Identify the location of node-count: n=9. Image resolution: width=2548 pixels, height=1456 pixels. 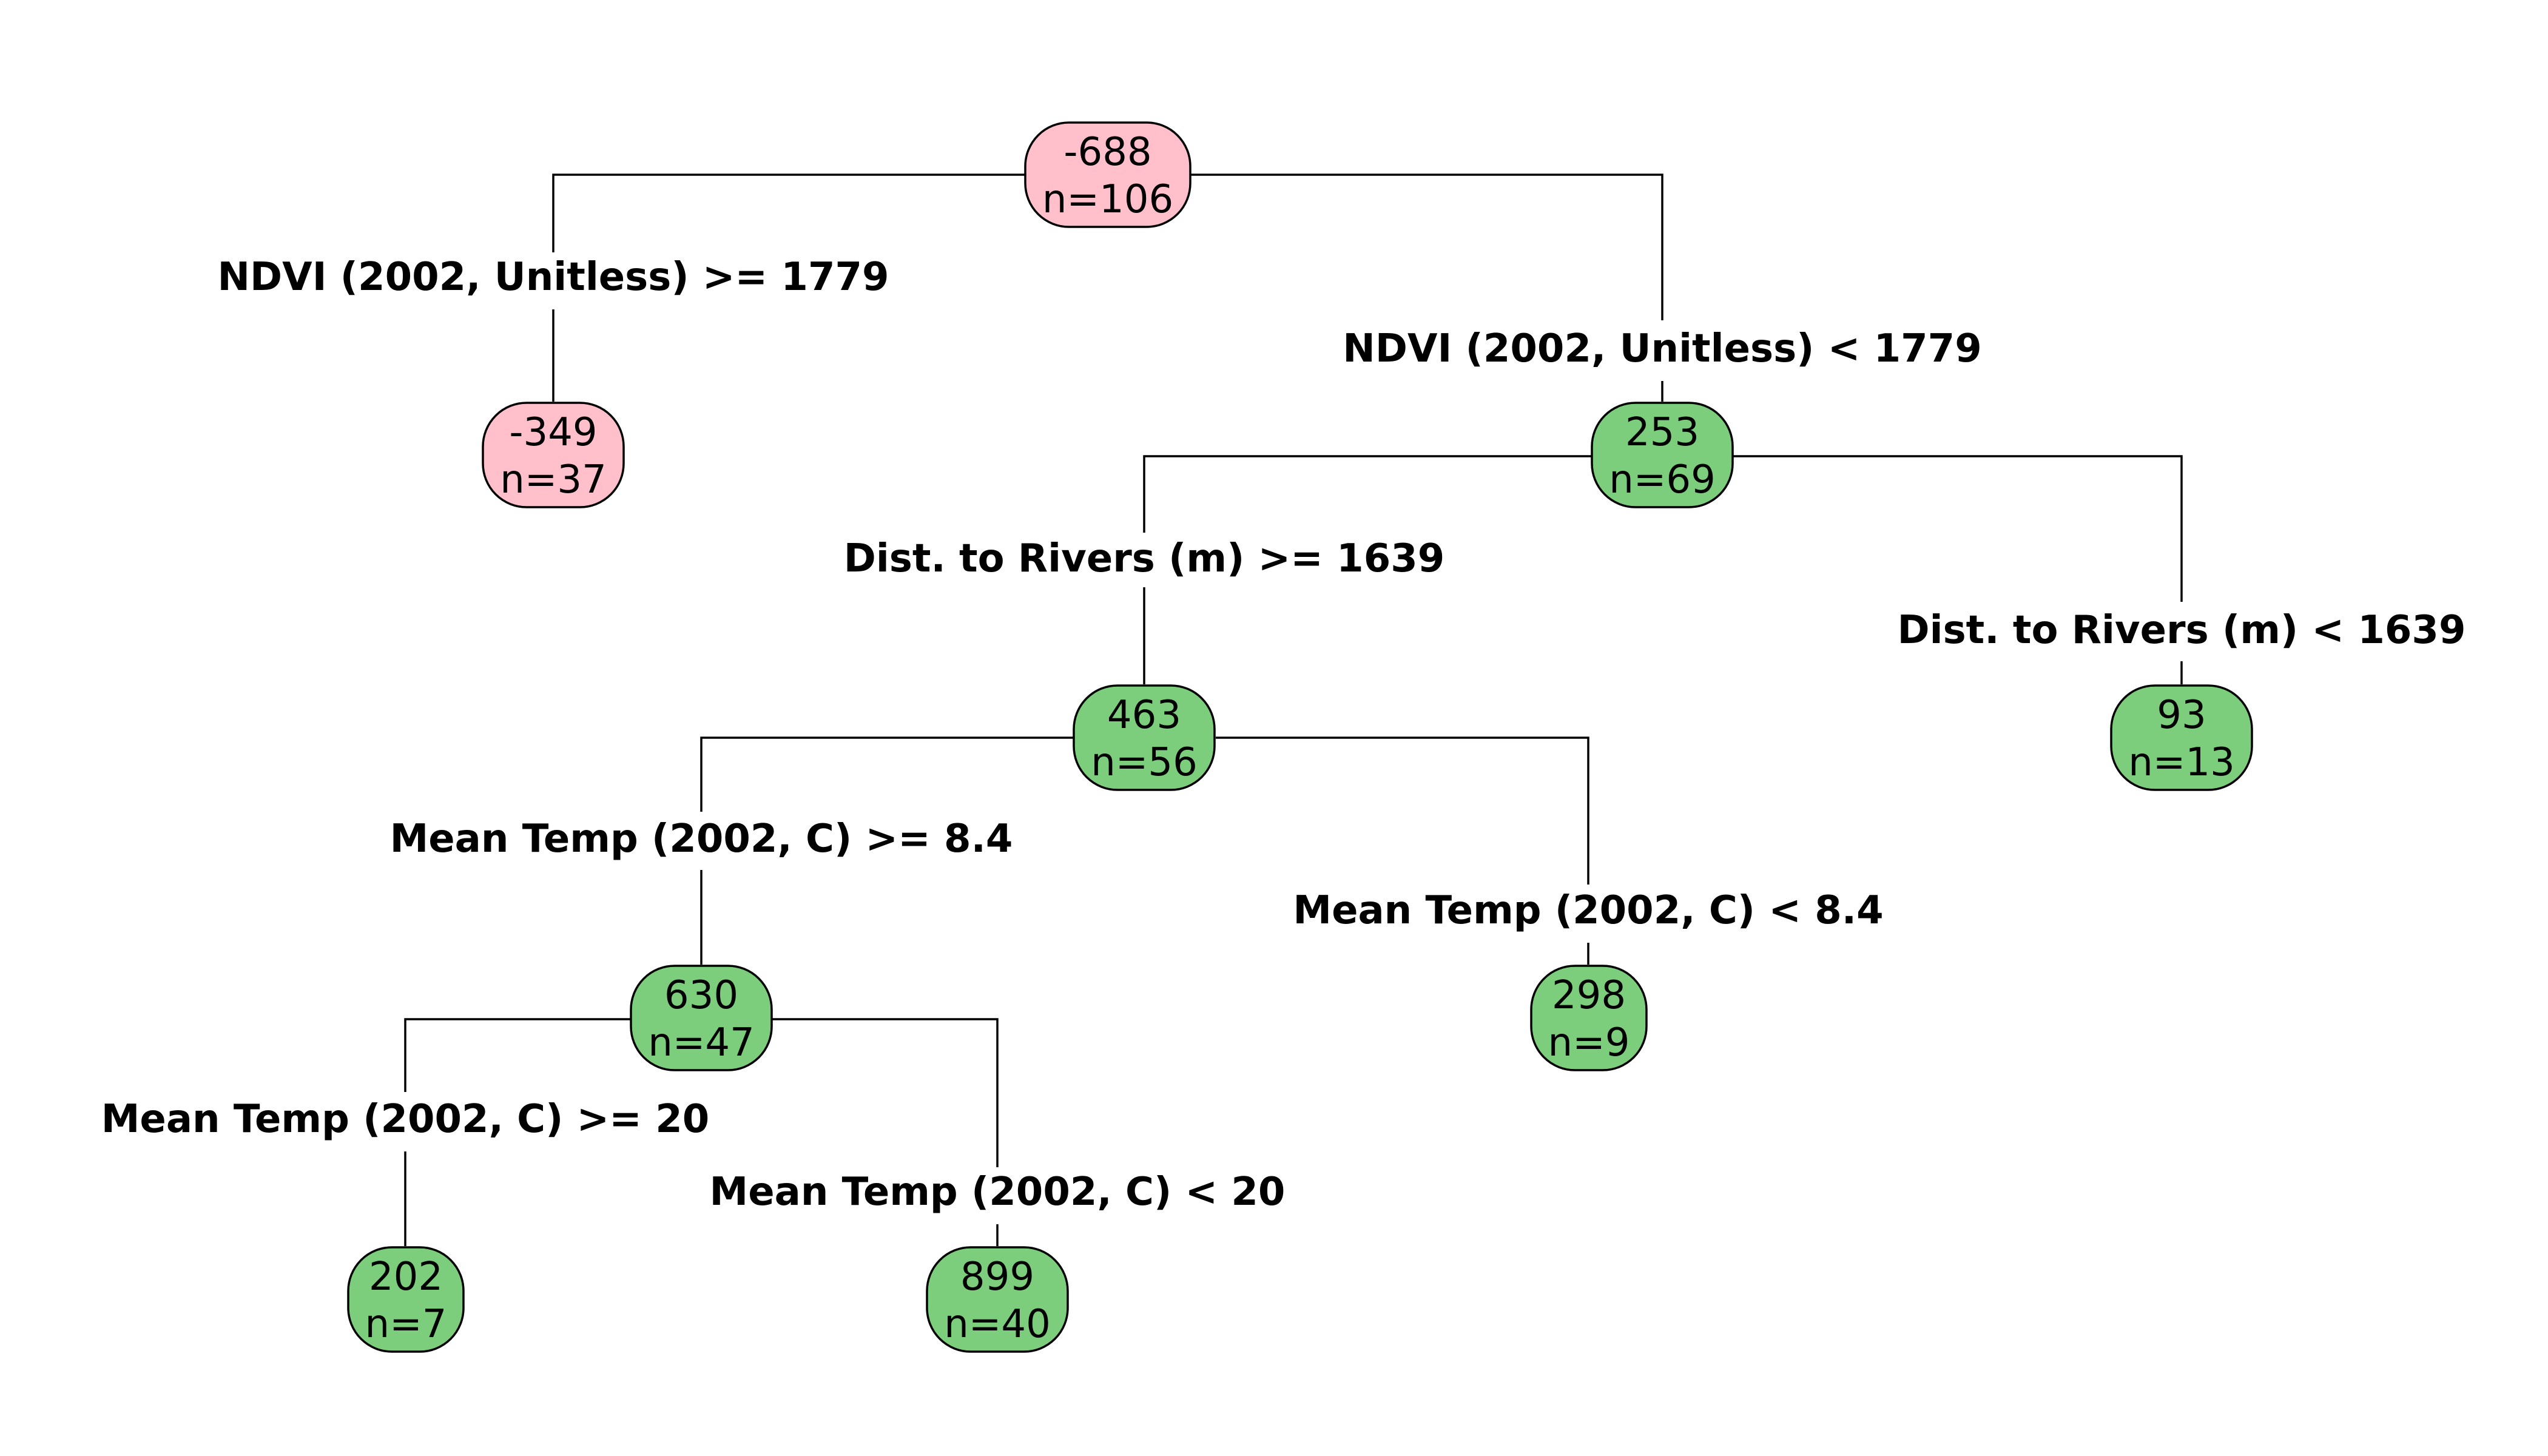
(1589, 1042).